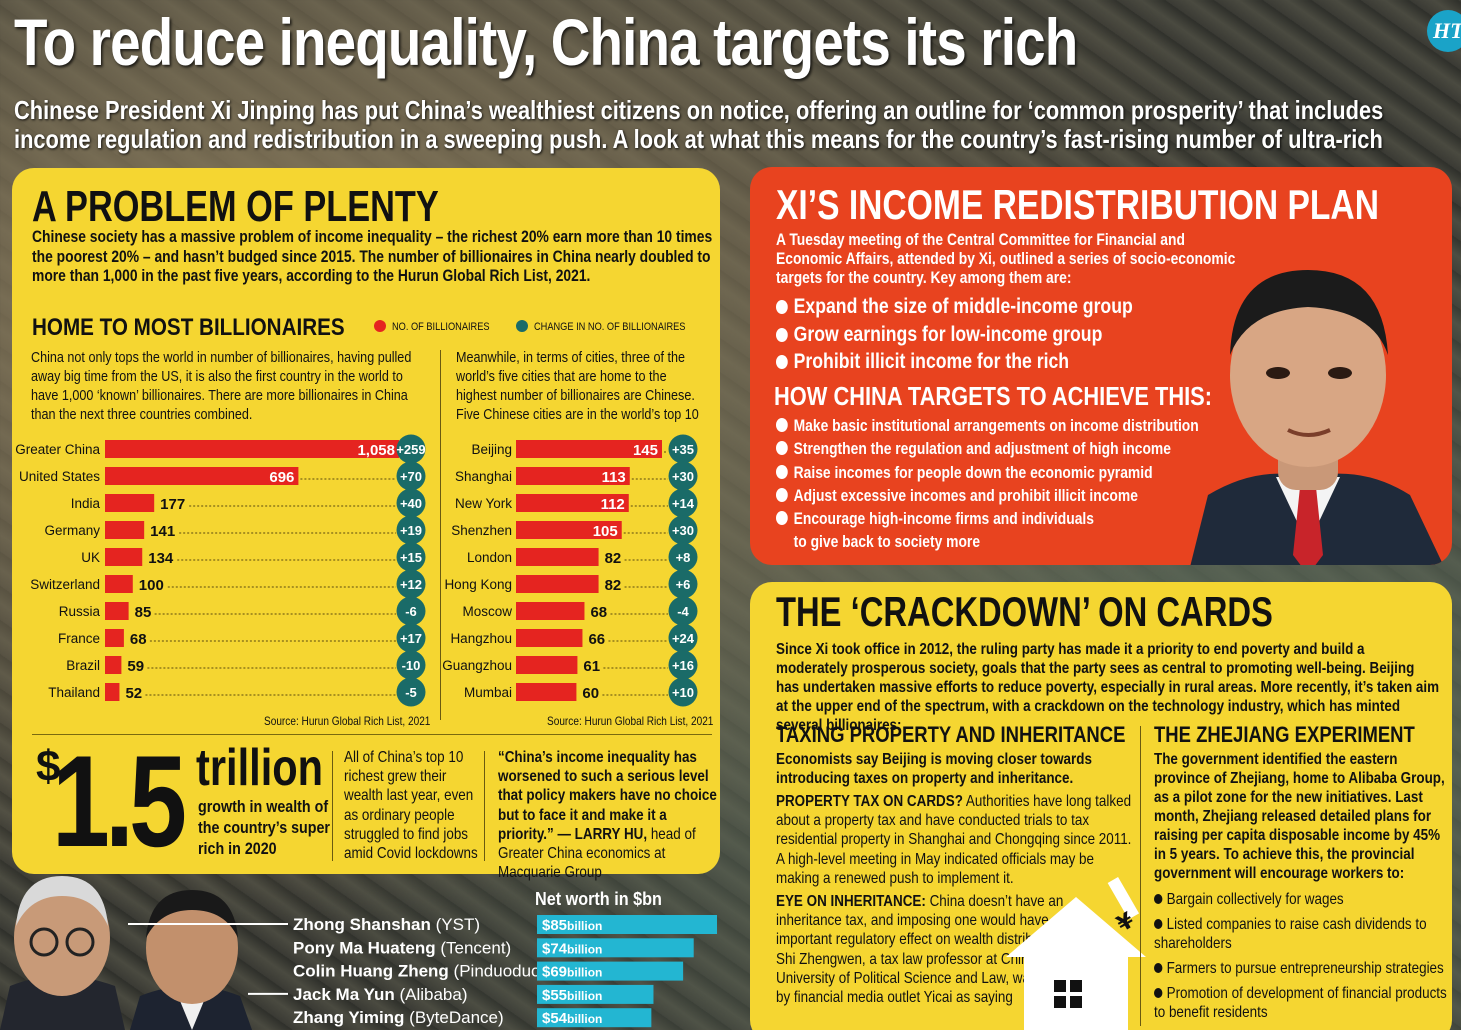 The width and height of the screenshot is (1461, 1030). I want to click on networth-value: $74, so click(555, 948).